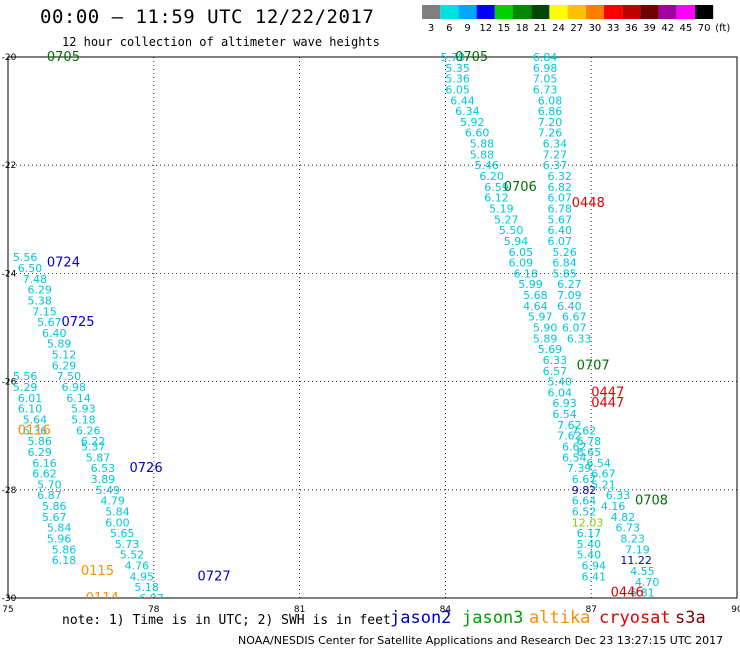 This screenshot has width=740, height=650. What do you see at coordinates (550, 349) in the screenshot?
I see `swh-value-label: 5.69` at bounding box center [550, 349].